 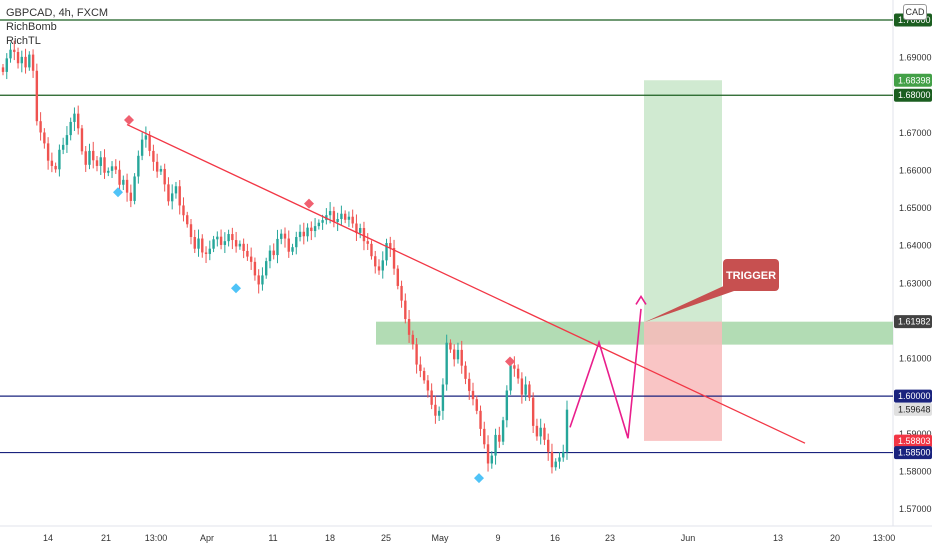 What do you see at coordinates (23, 41) in the screenshot?
I see `indicator-richtl: RichTL` at bounding box center [23, 41].